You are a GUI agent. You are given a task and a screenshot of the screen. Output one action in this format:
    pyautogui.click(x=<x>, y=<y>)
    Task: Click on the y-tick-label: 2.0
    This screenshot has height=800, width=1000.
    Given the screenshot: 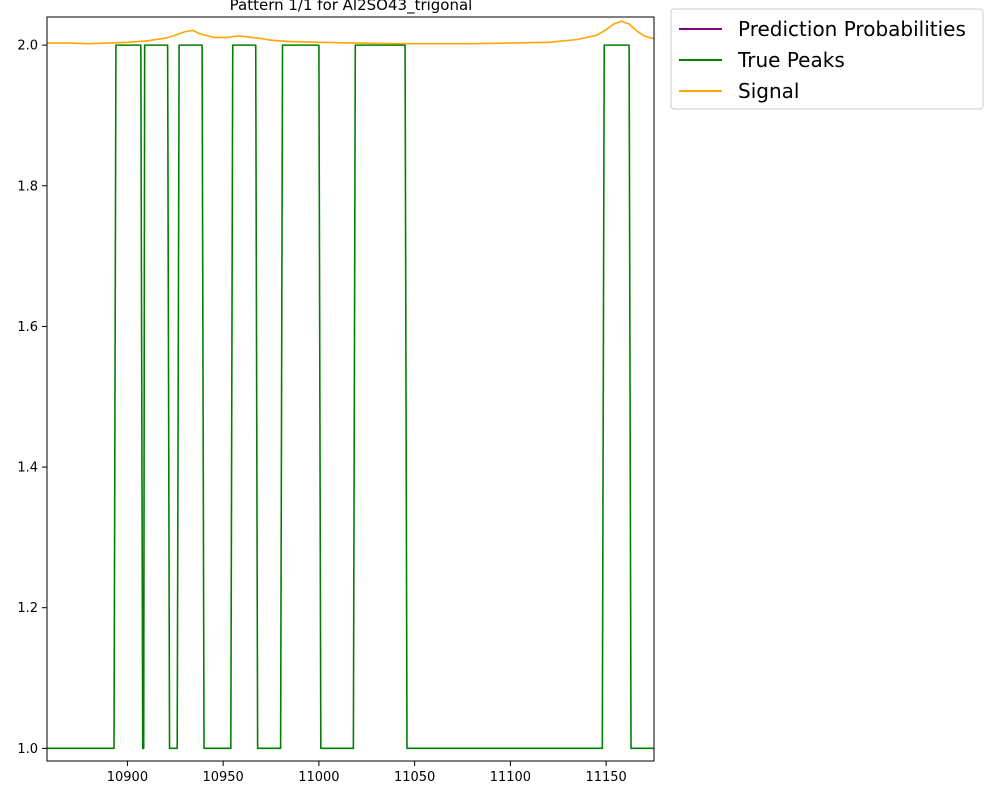 What is the action you would take?
    pyautogui.click(x=27, y=46)
    